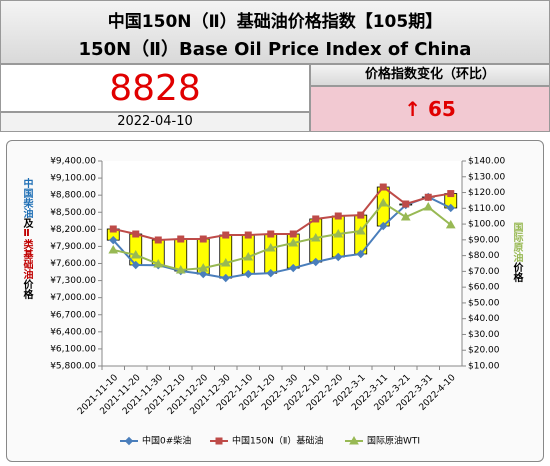  I want to click on y-axis-label: 中国柴油及Ⅱ类基础油价格, so click(26, 238).